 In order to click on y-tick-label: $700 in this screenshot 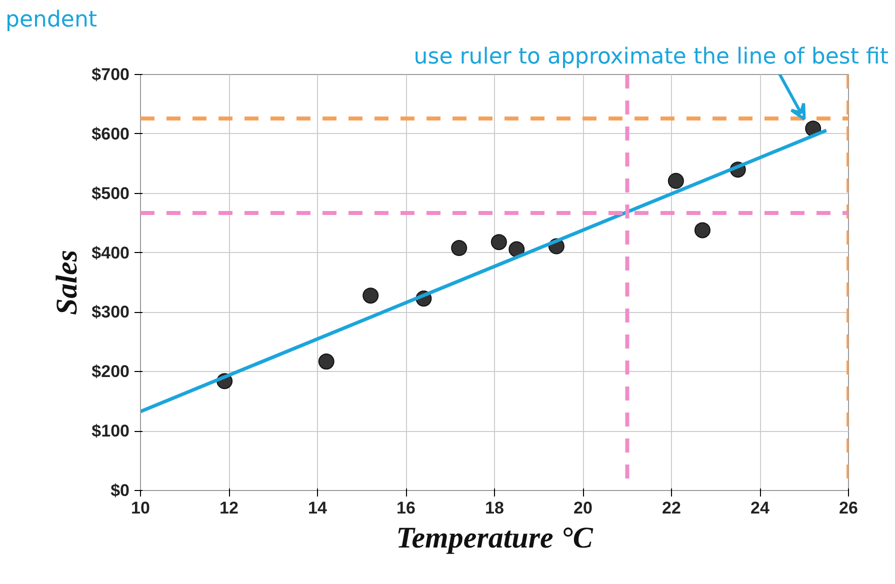, I will do `click(111, 74)`.